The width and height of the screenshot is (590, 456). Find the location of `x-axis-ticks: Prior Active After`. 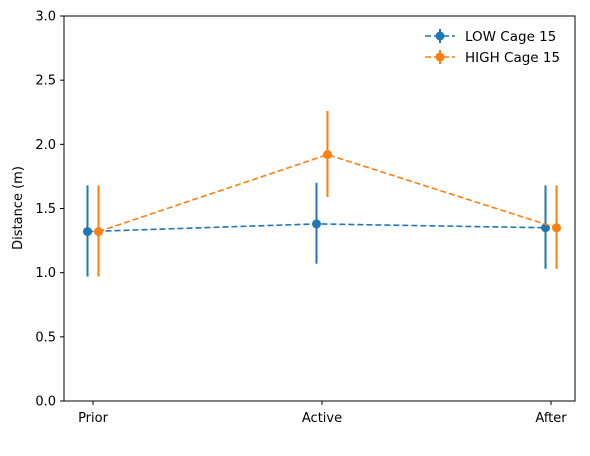

x-axis-ticks: Prior Active After is located at coordinates (322, 413).